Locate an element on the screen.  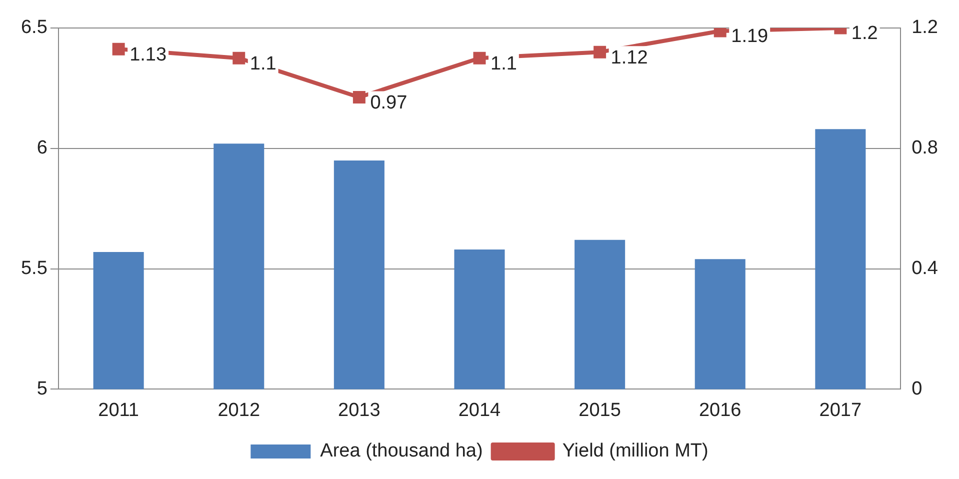
data-label: 1.2 is located at coordinates (864, 33).